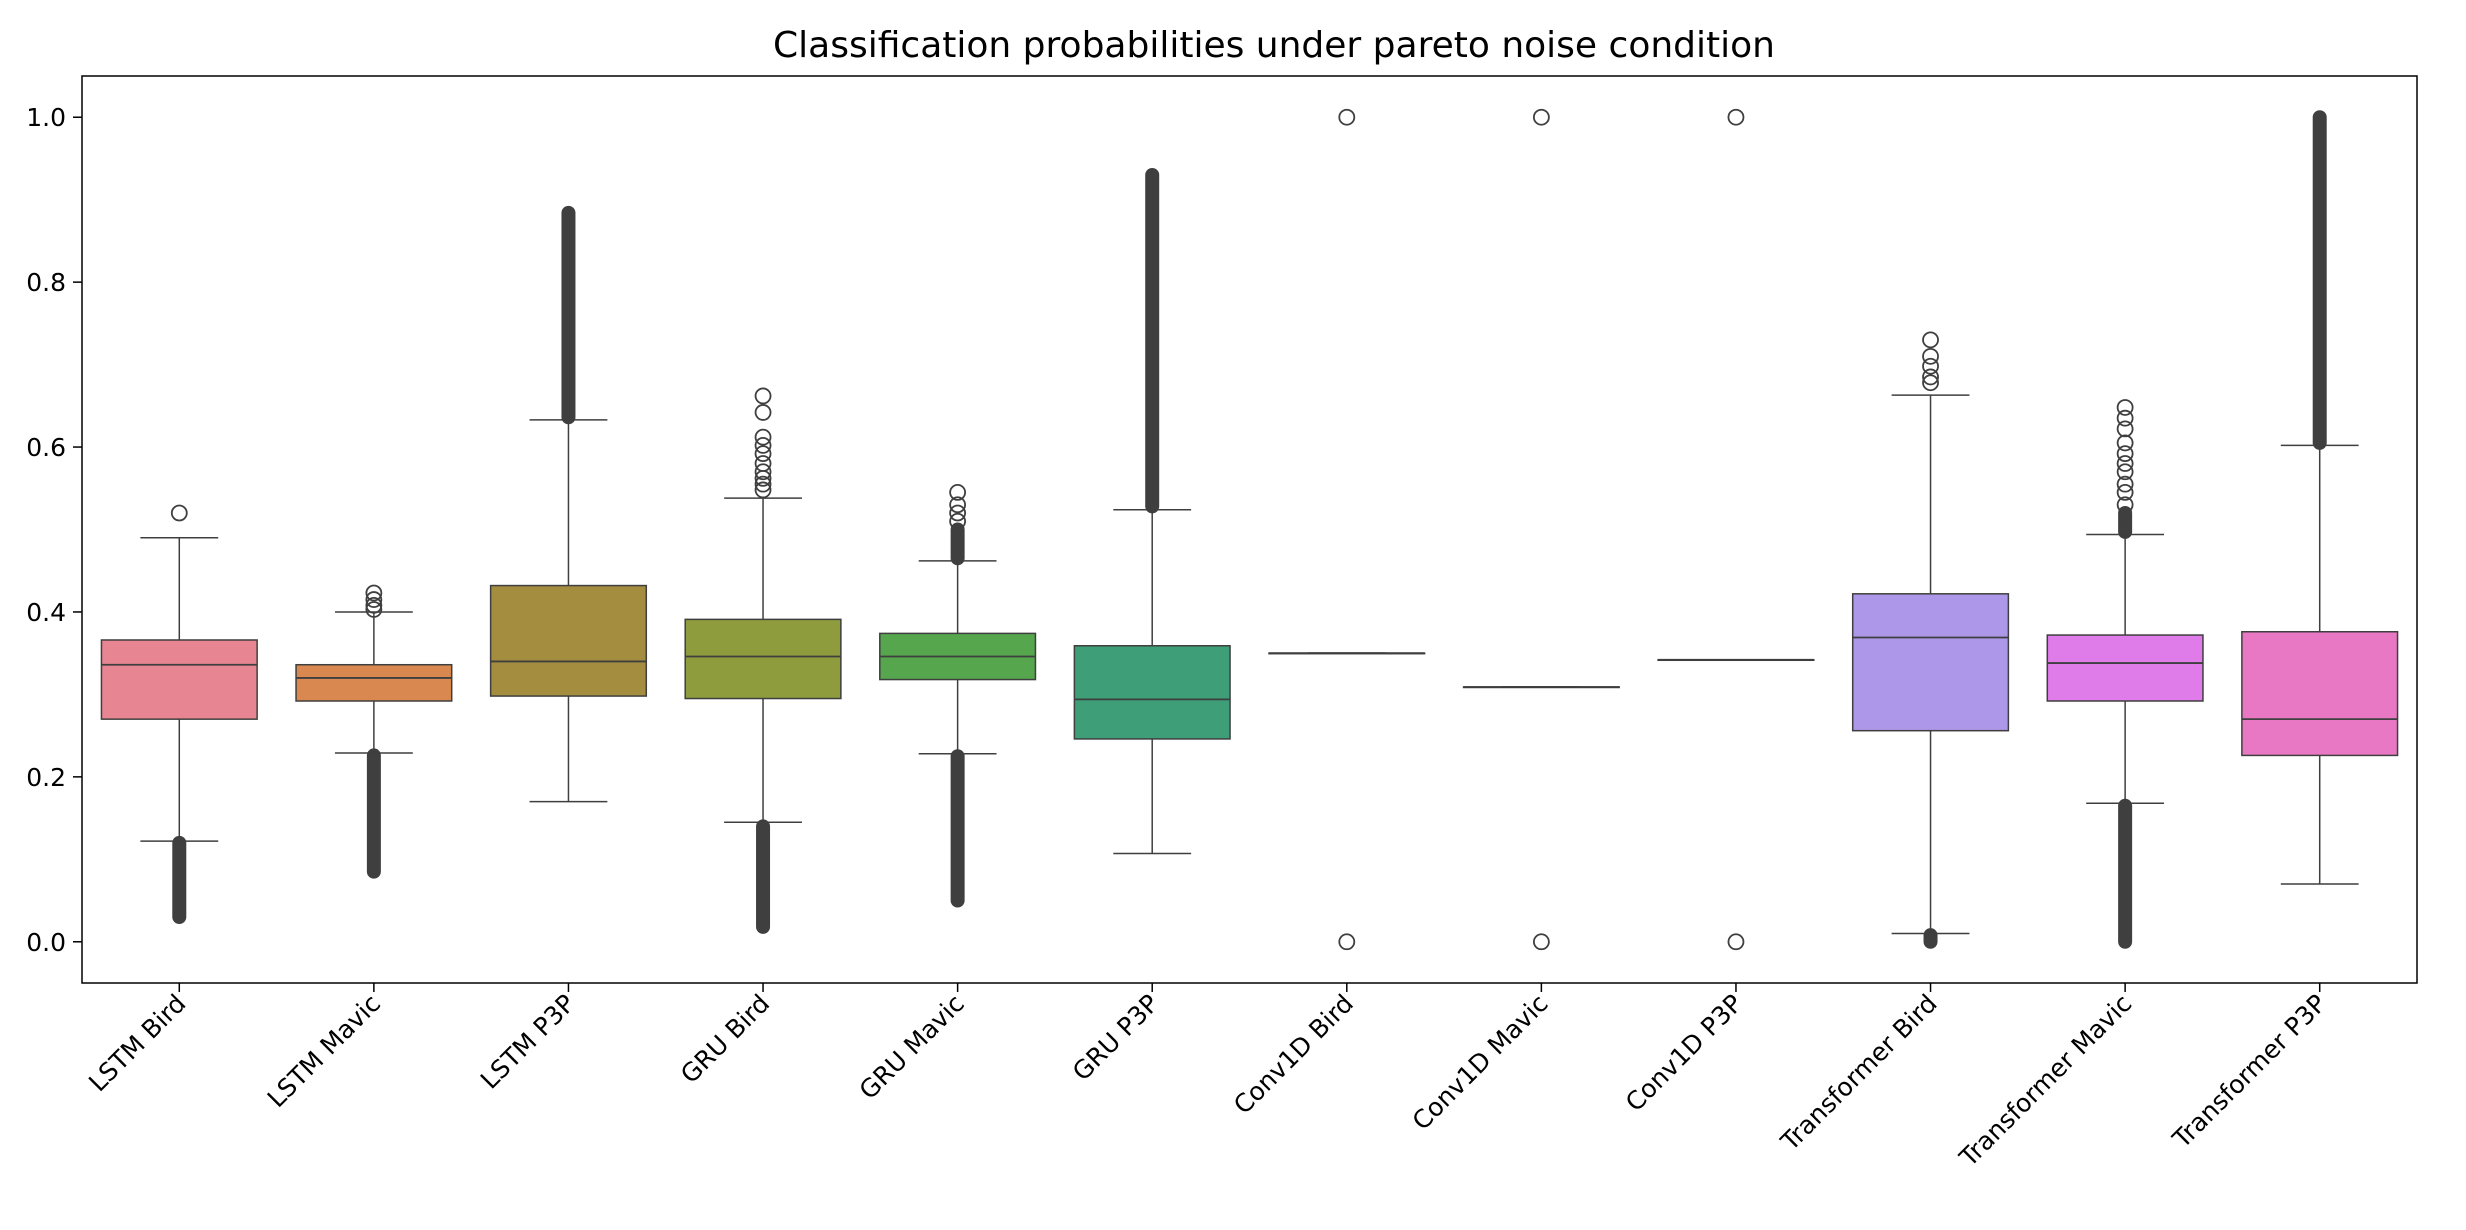 Image resolution: width=2466 pixels, height=1230 pixels. I want to click on y-tick-label: 0.0, so click(46, 942).